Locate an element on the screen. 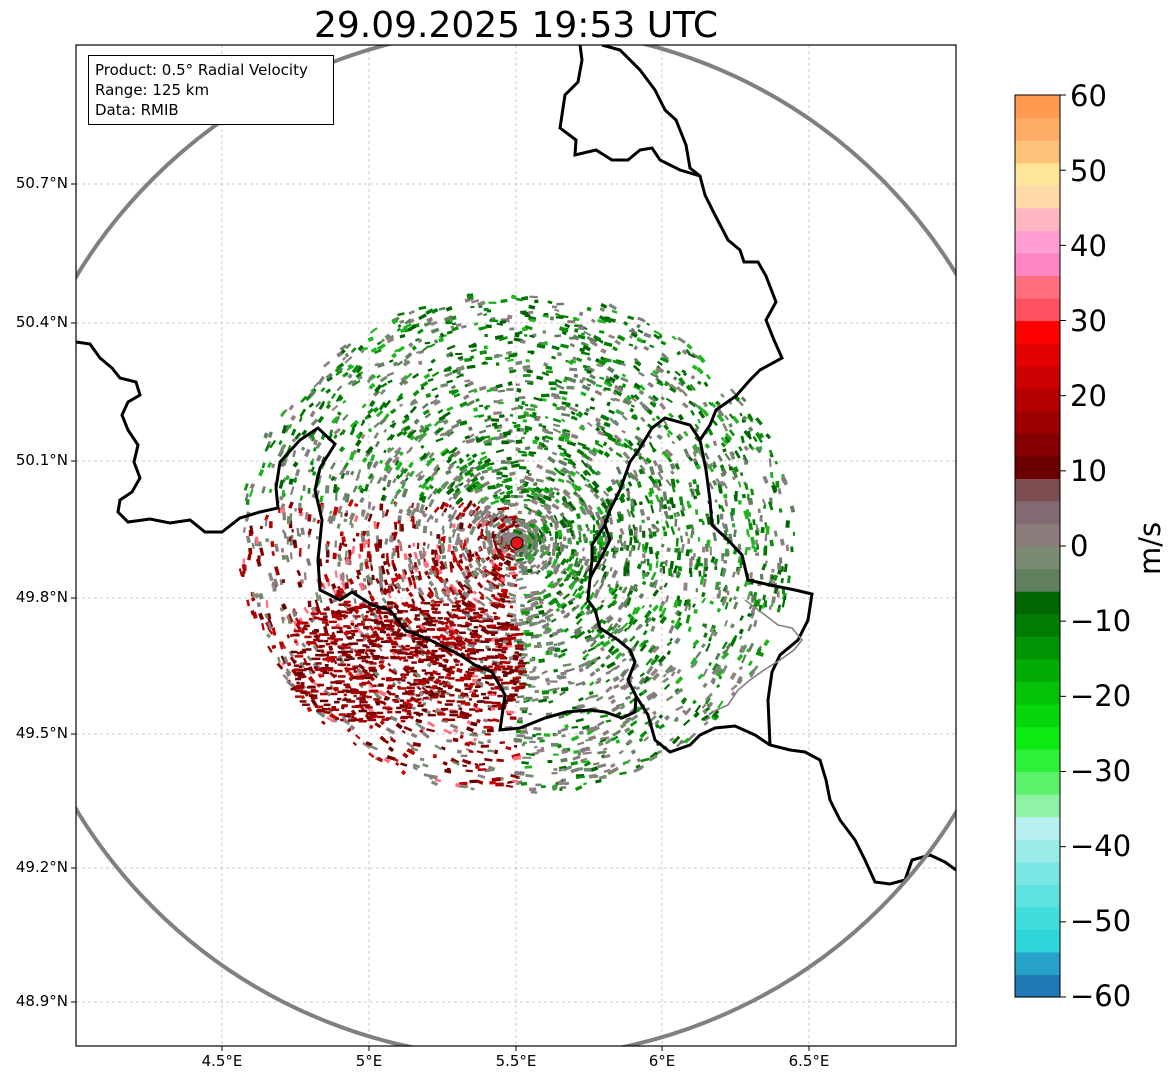 Image resolution: width=1171 pixels, height=1081 pixels. lon-tick-label: 6°E is located at coordinates (662, 1061).